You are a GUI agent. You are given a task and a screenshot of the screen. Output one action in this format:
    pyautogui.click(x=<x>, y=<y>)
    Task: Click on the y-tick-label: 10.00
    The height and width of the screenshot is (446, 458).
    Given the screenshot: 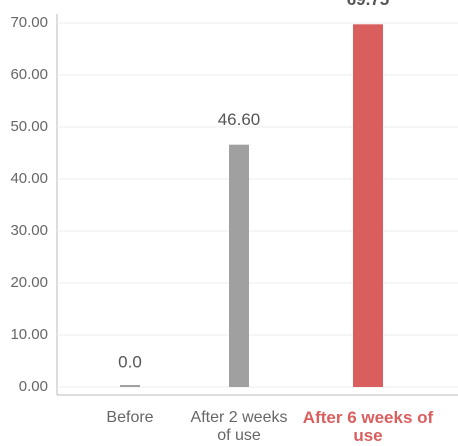 What is the action you would take?
    pyautogui.click(x=29, y=334)
    